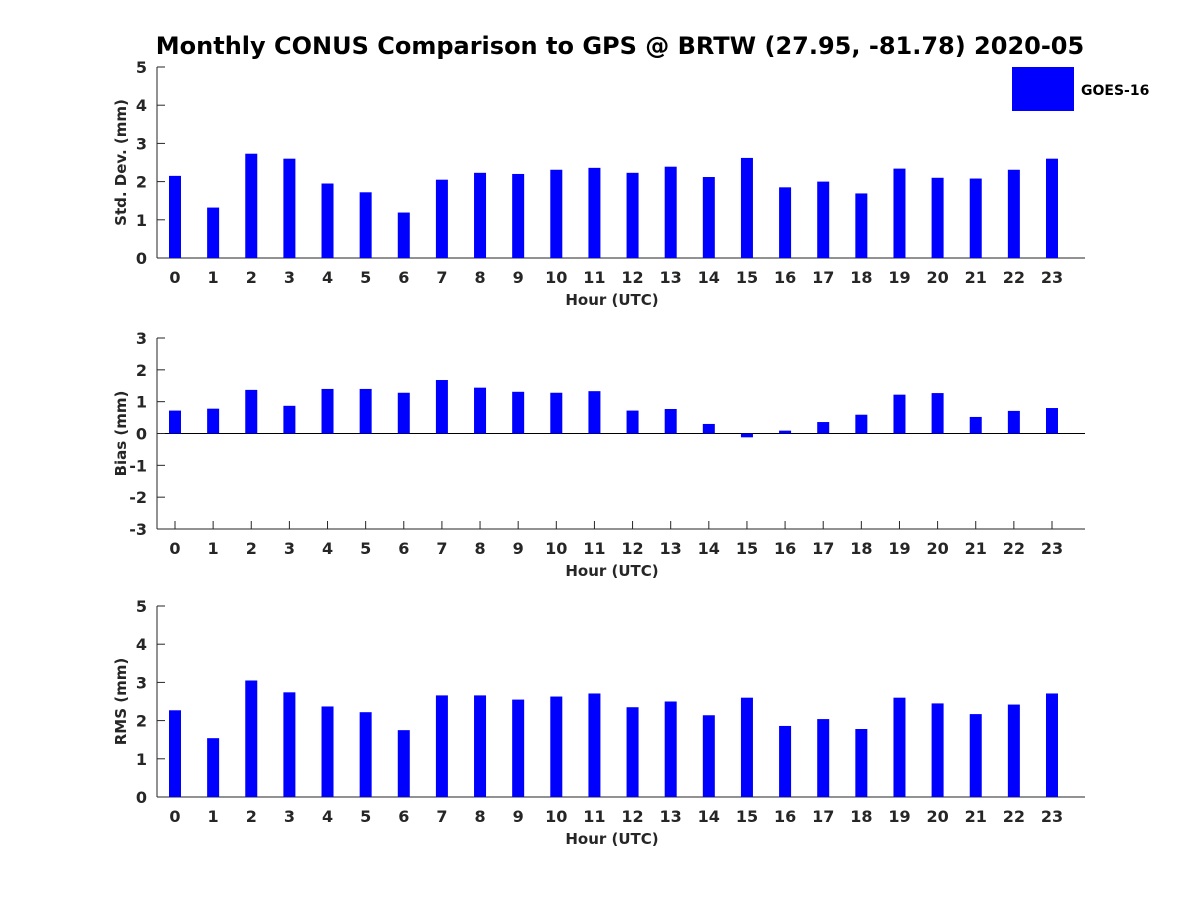  Describe the element at coordinates (899, 816) in the screenshot. I see `x-tick-label: 19` at that location.